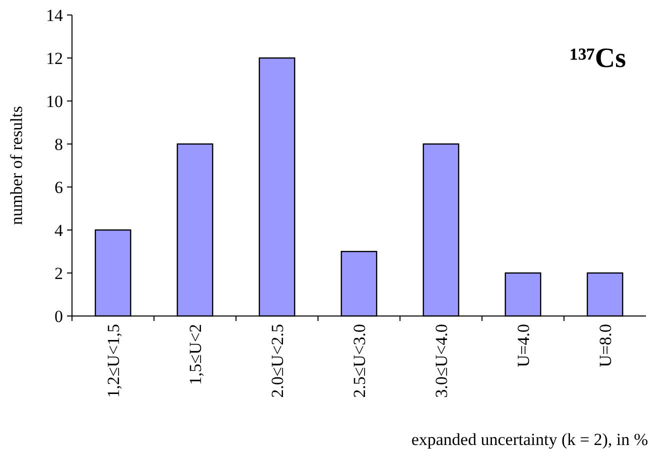  Describe the element at coordinates (58, 144) in the screenshot. I see `y-tick-label: 8` at that location.